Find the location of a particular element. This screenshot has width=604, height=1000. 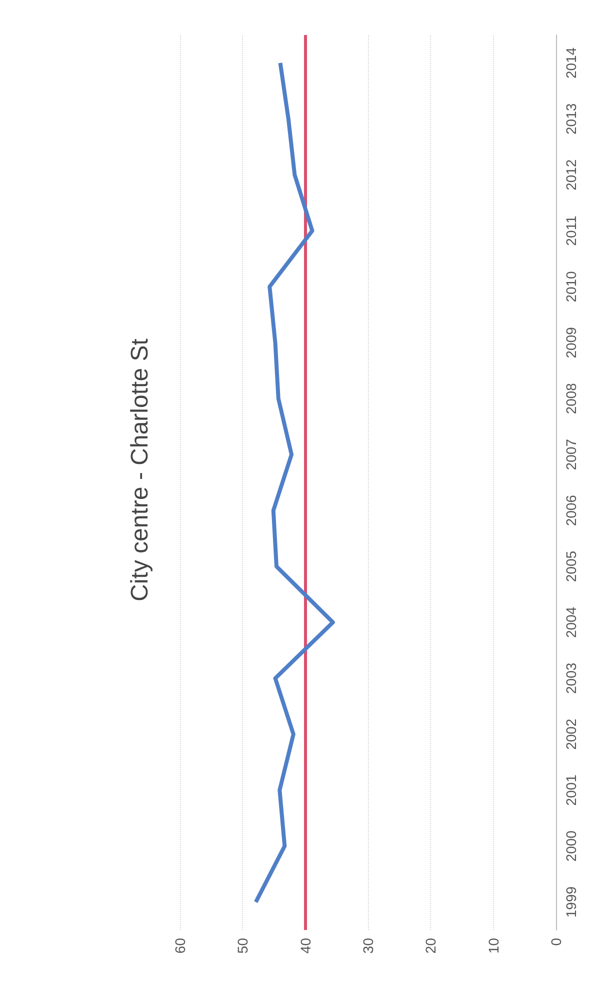

y-tick-label: 2004 is located at coordinates (571, 622).